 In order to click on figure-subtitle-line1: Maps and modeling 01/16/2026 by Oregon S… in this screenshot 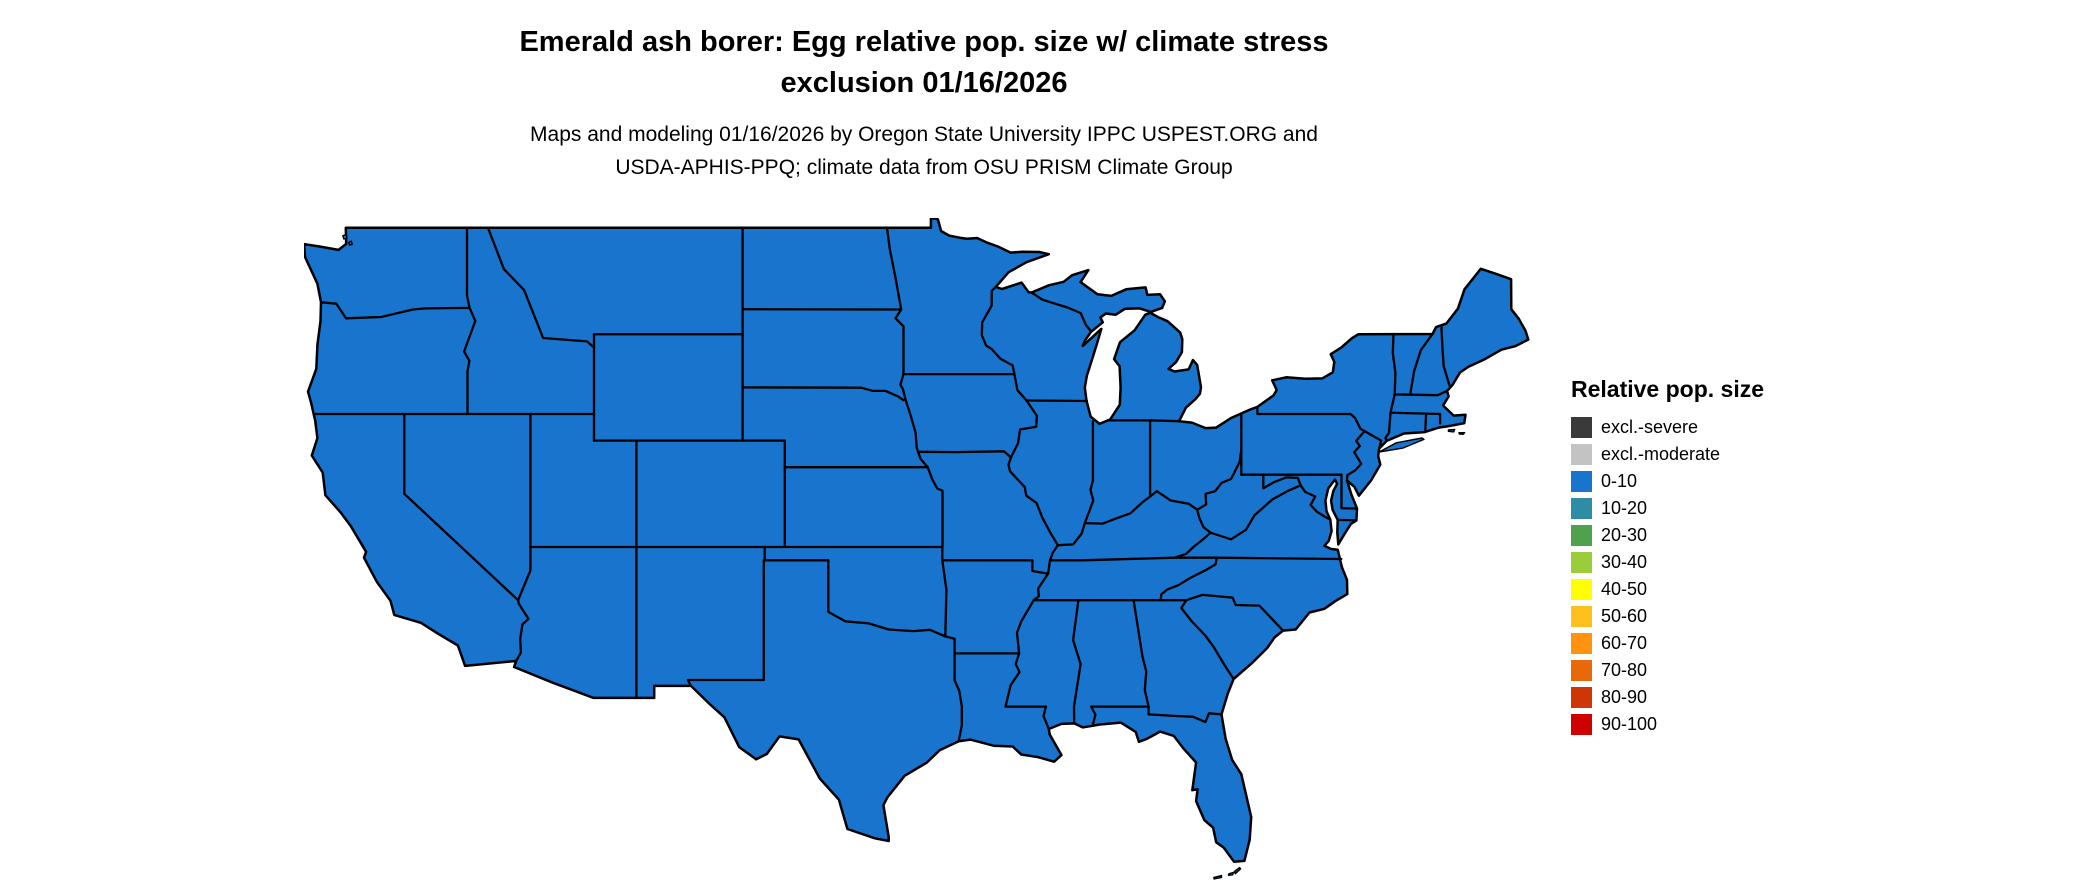, I will do `click(924, 134)`.